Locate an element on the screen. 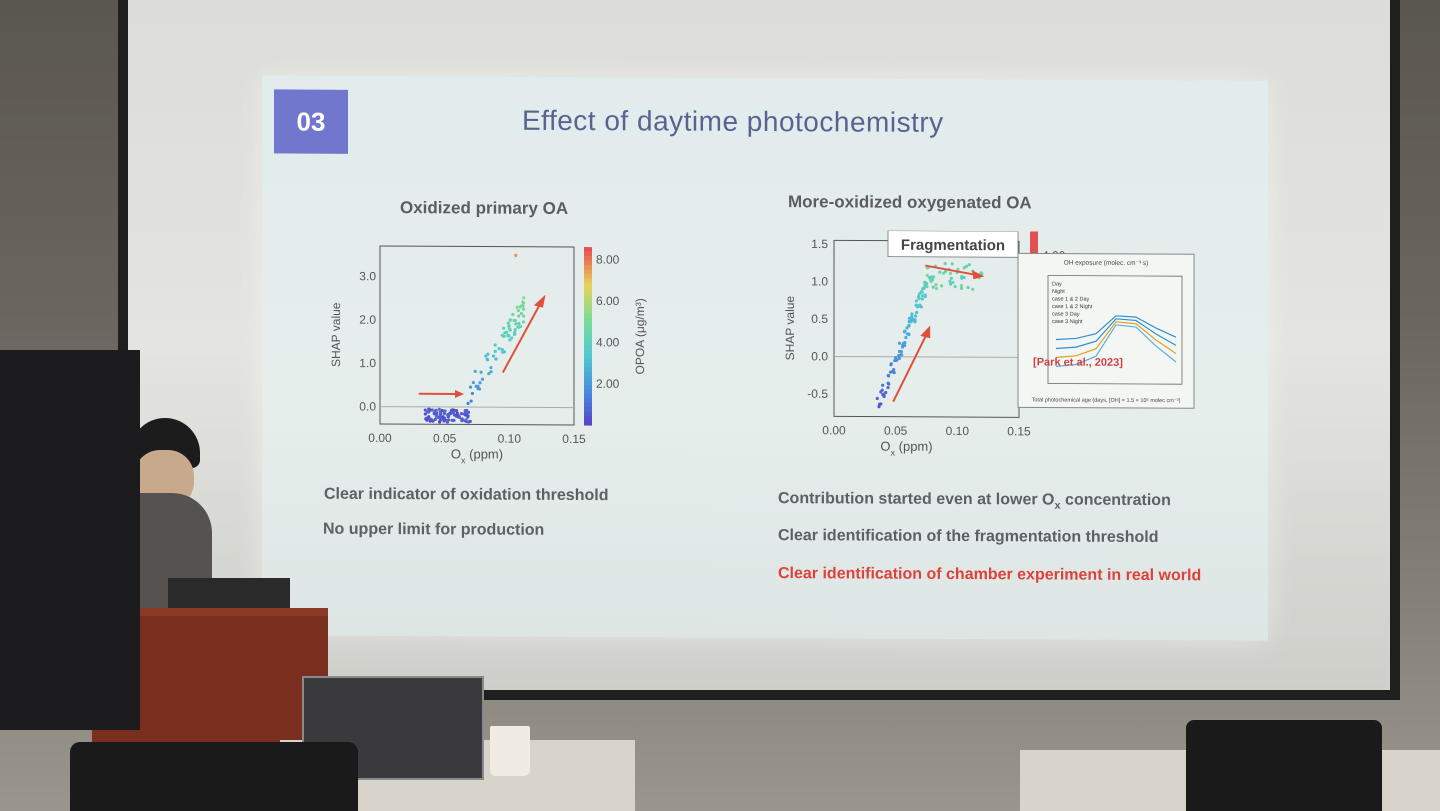 The image size is (1440, 811). inset-legend-item: case 1 & 2 Day is located at coordinates (1071, 300).